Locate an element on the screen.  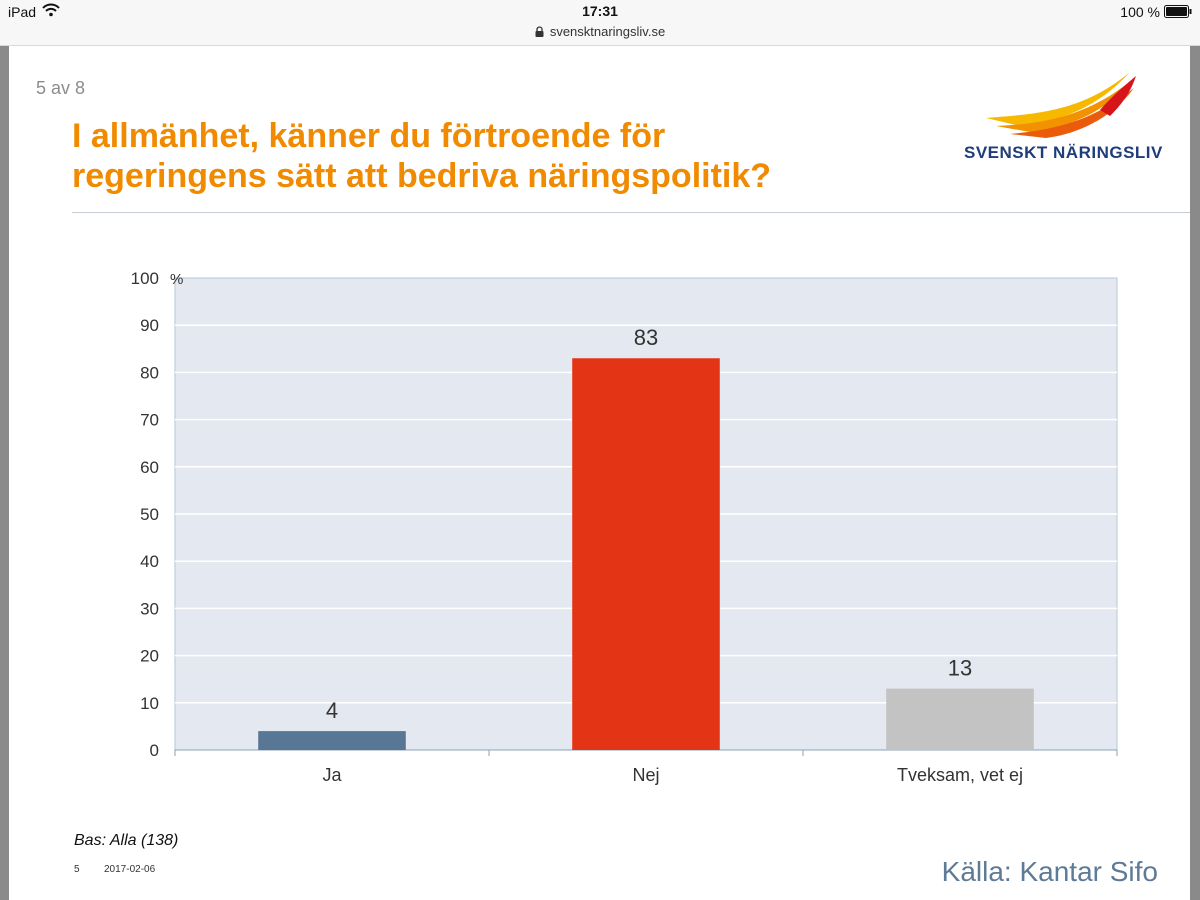
y-tick-label: 40 is located at coordinates (149, 561).